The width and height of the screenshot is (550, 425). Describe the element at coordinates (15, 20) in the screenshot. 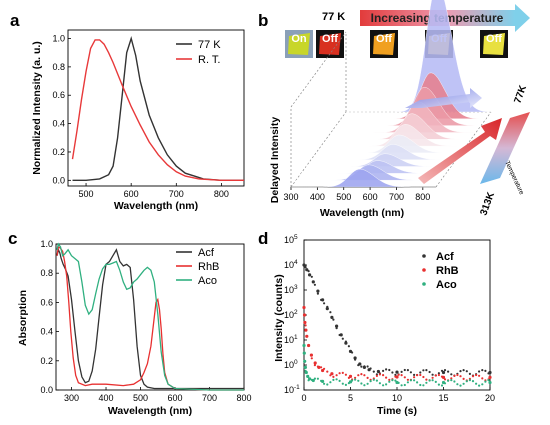

I see `panel-a-label: a` at that location.